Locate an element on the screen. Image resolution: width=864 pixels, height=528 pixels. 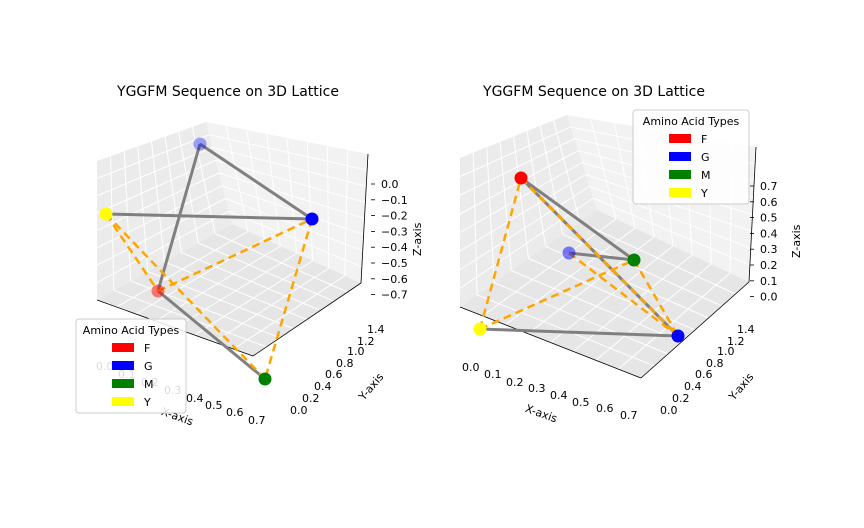
z-tick-label: −0.6 is located at coordinates (394, 279).